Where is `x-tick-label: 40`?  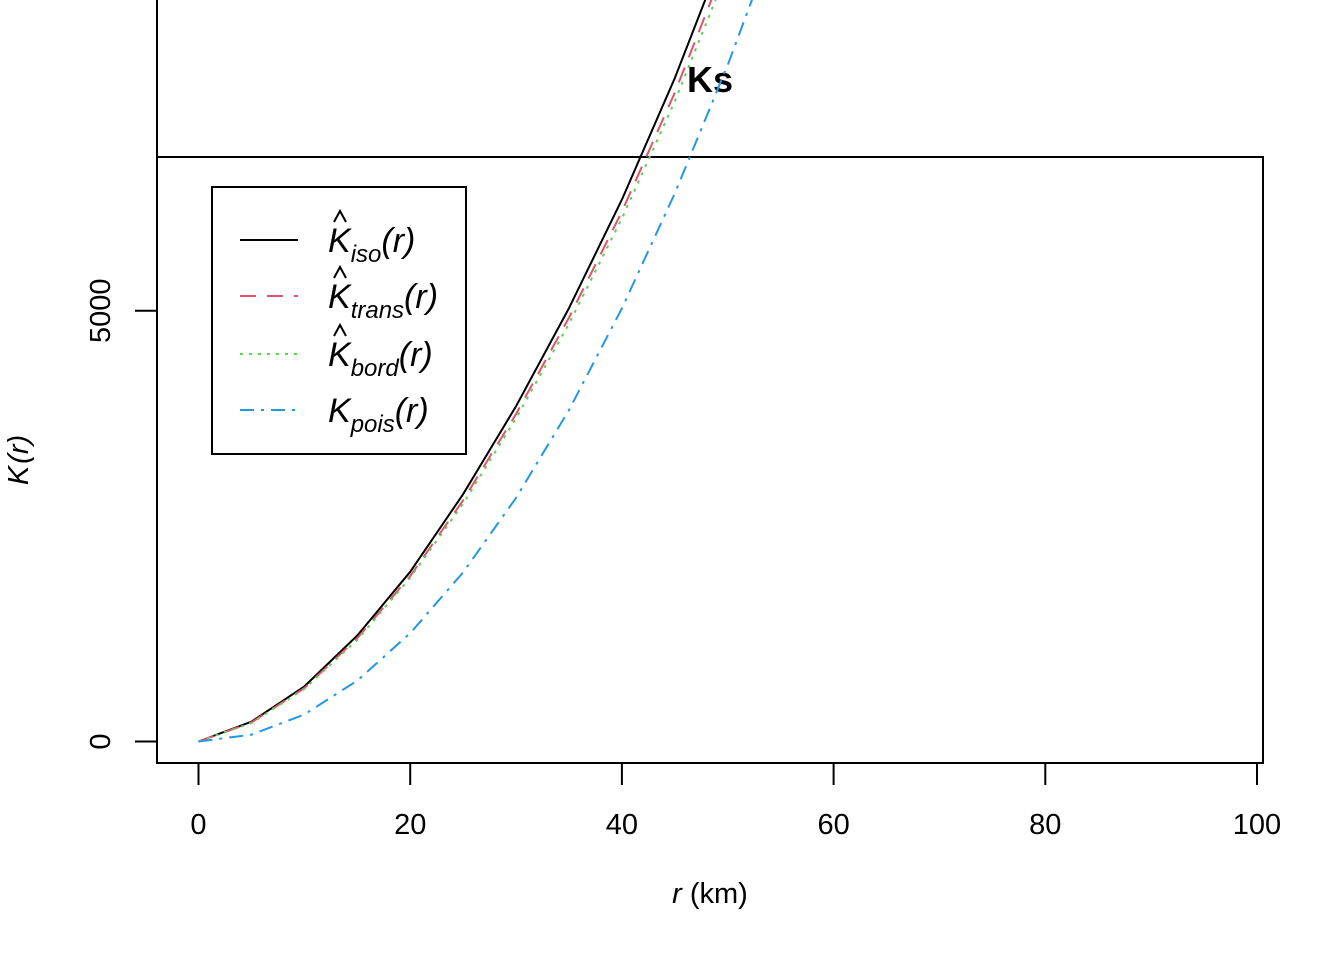 x-tick-label: 40 is located at coordinates (622, 825).